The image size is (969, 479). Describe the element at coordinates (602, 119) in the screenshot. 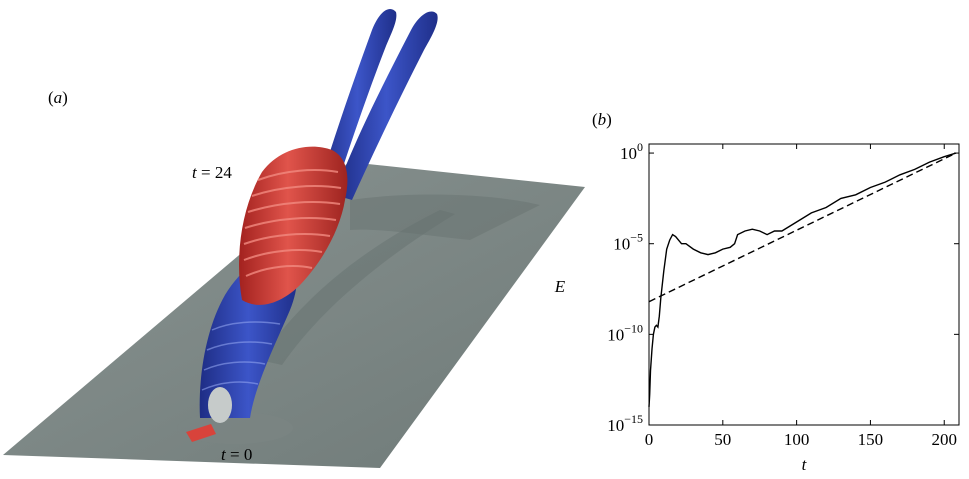

I see `panel-b-label: (b)` at that location.